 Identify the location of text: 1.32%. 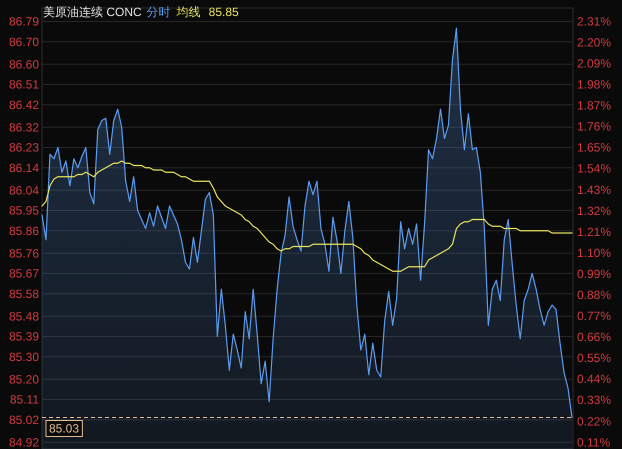
(594, 211).